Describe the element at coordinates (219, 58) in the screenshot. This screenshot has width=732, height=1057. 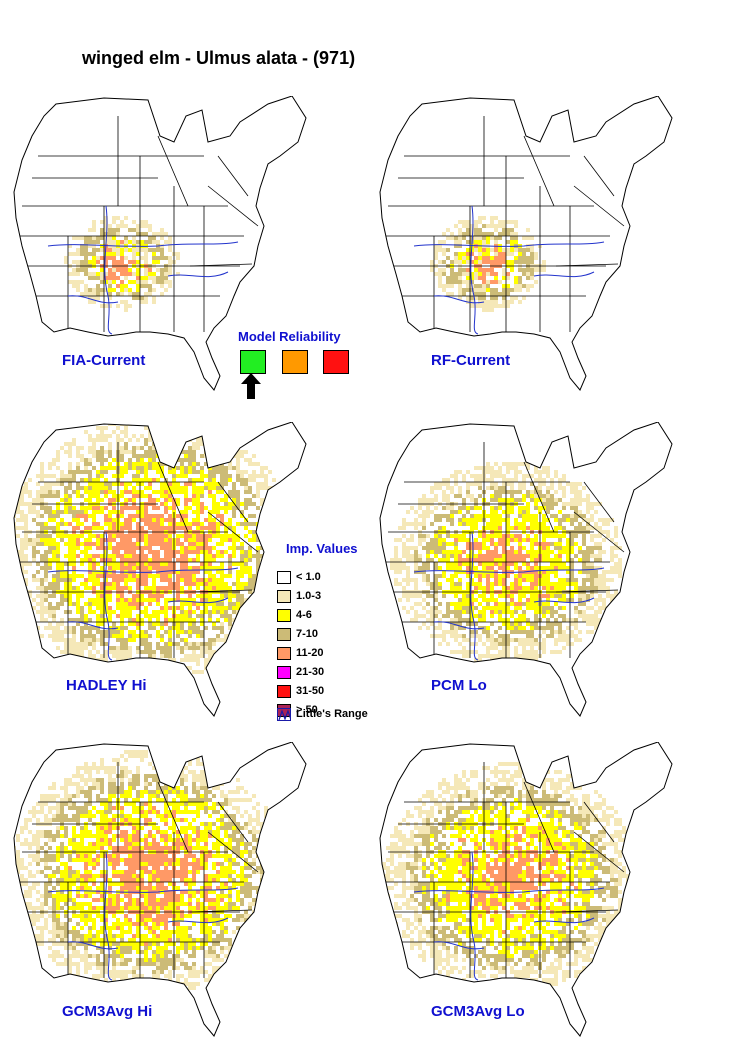
I see `page-title: winged elm - Ulmus alata - (971)` at that location.